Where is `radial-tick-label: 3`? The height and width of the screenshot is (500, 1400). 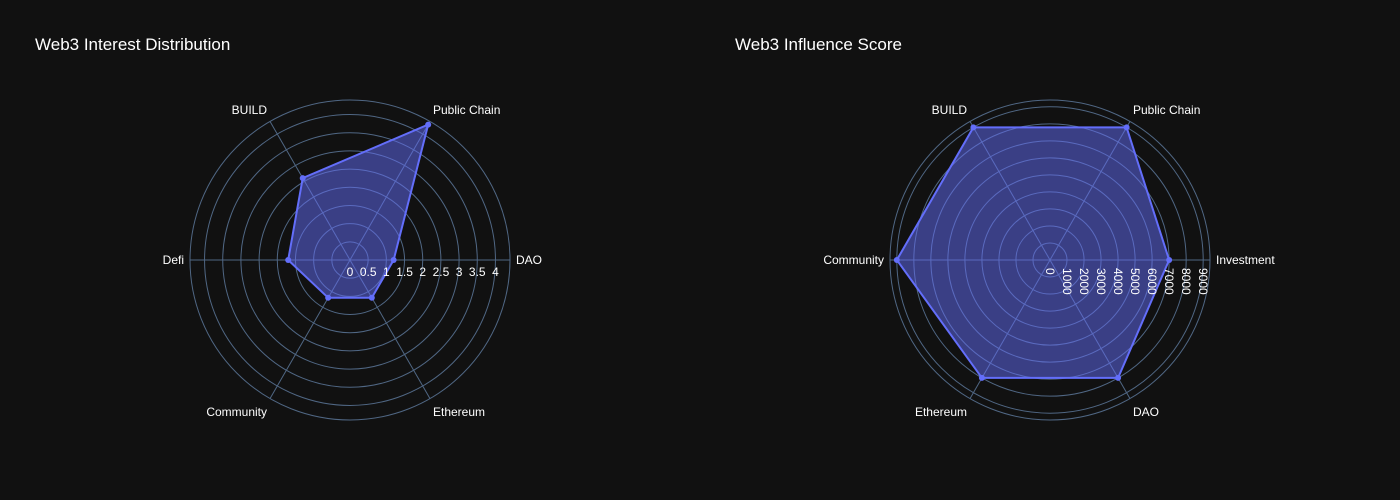
radial-tick-label: 3 is located at coordinates (459, 272).